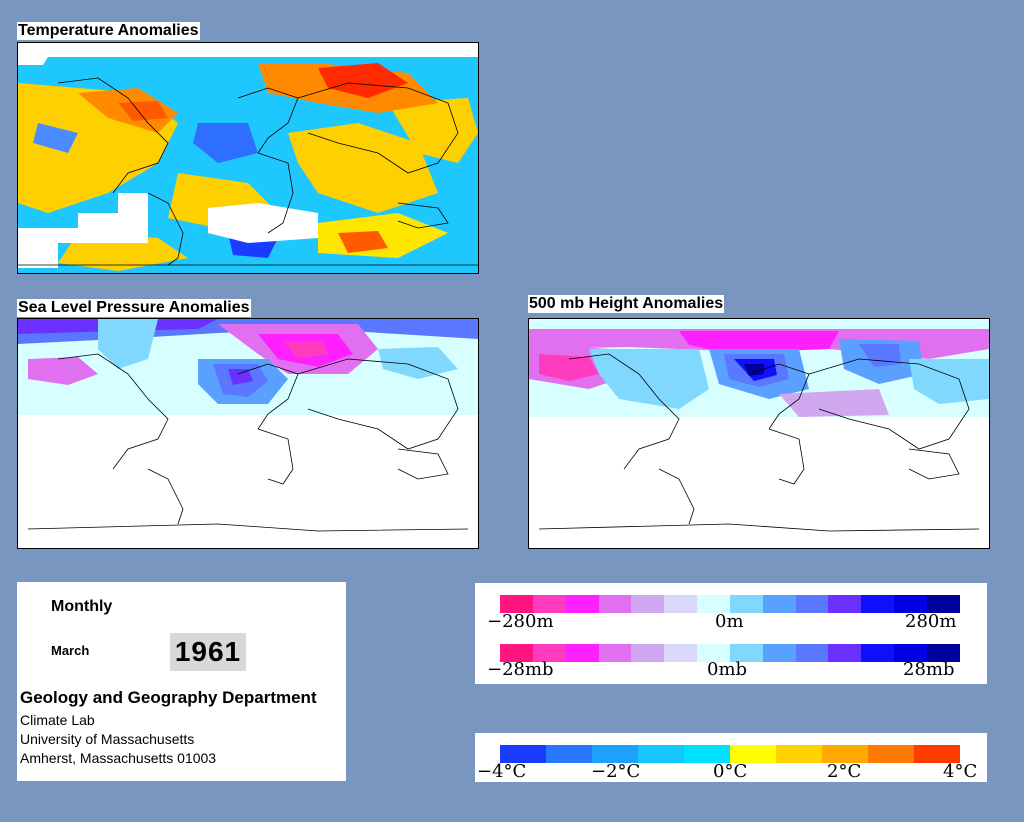  I want to click on lab-name: Climate Lab, so click(57, 720).